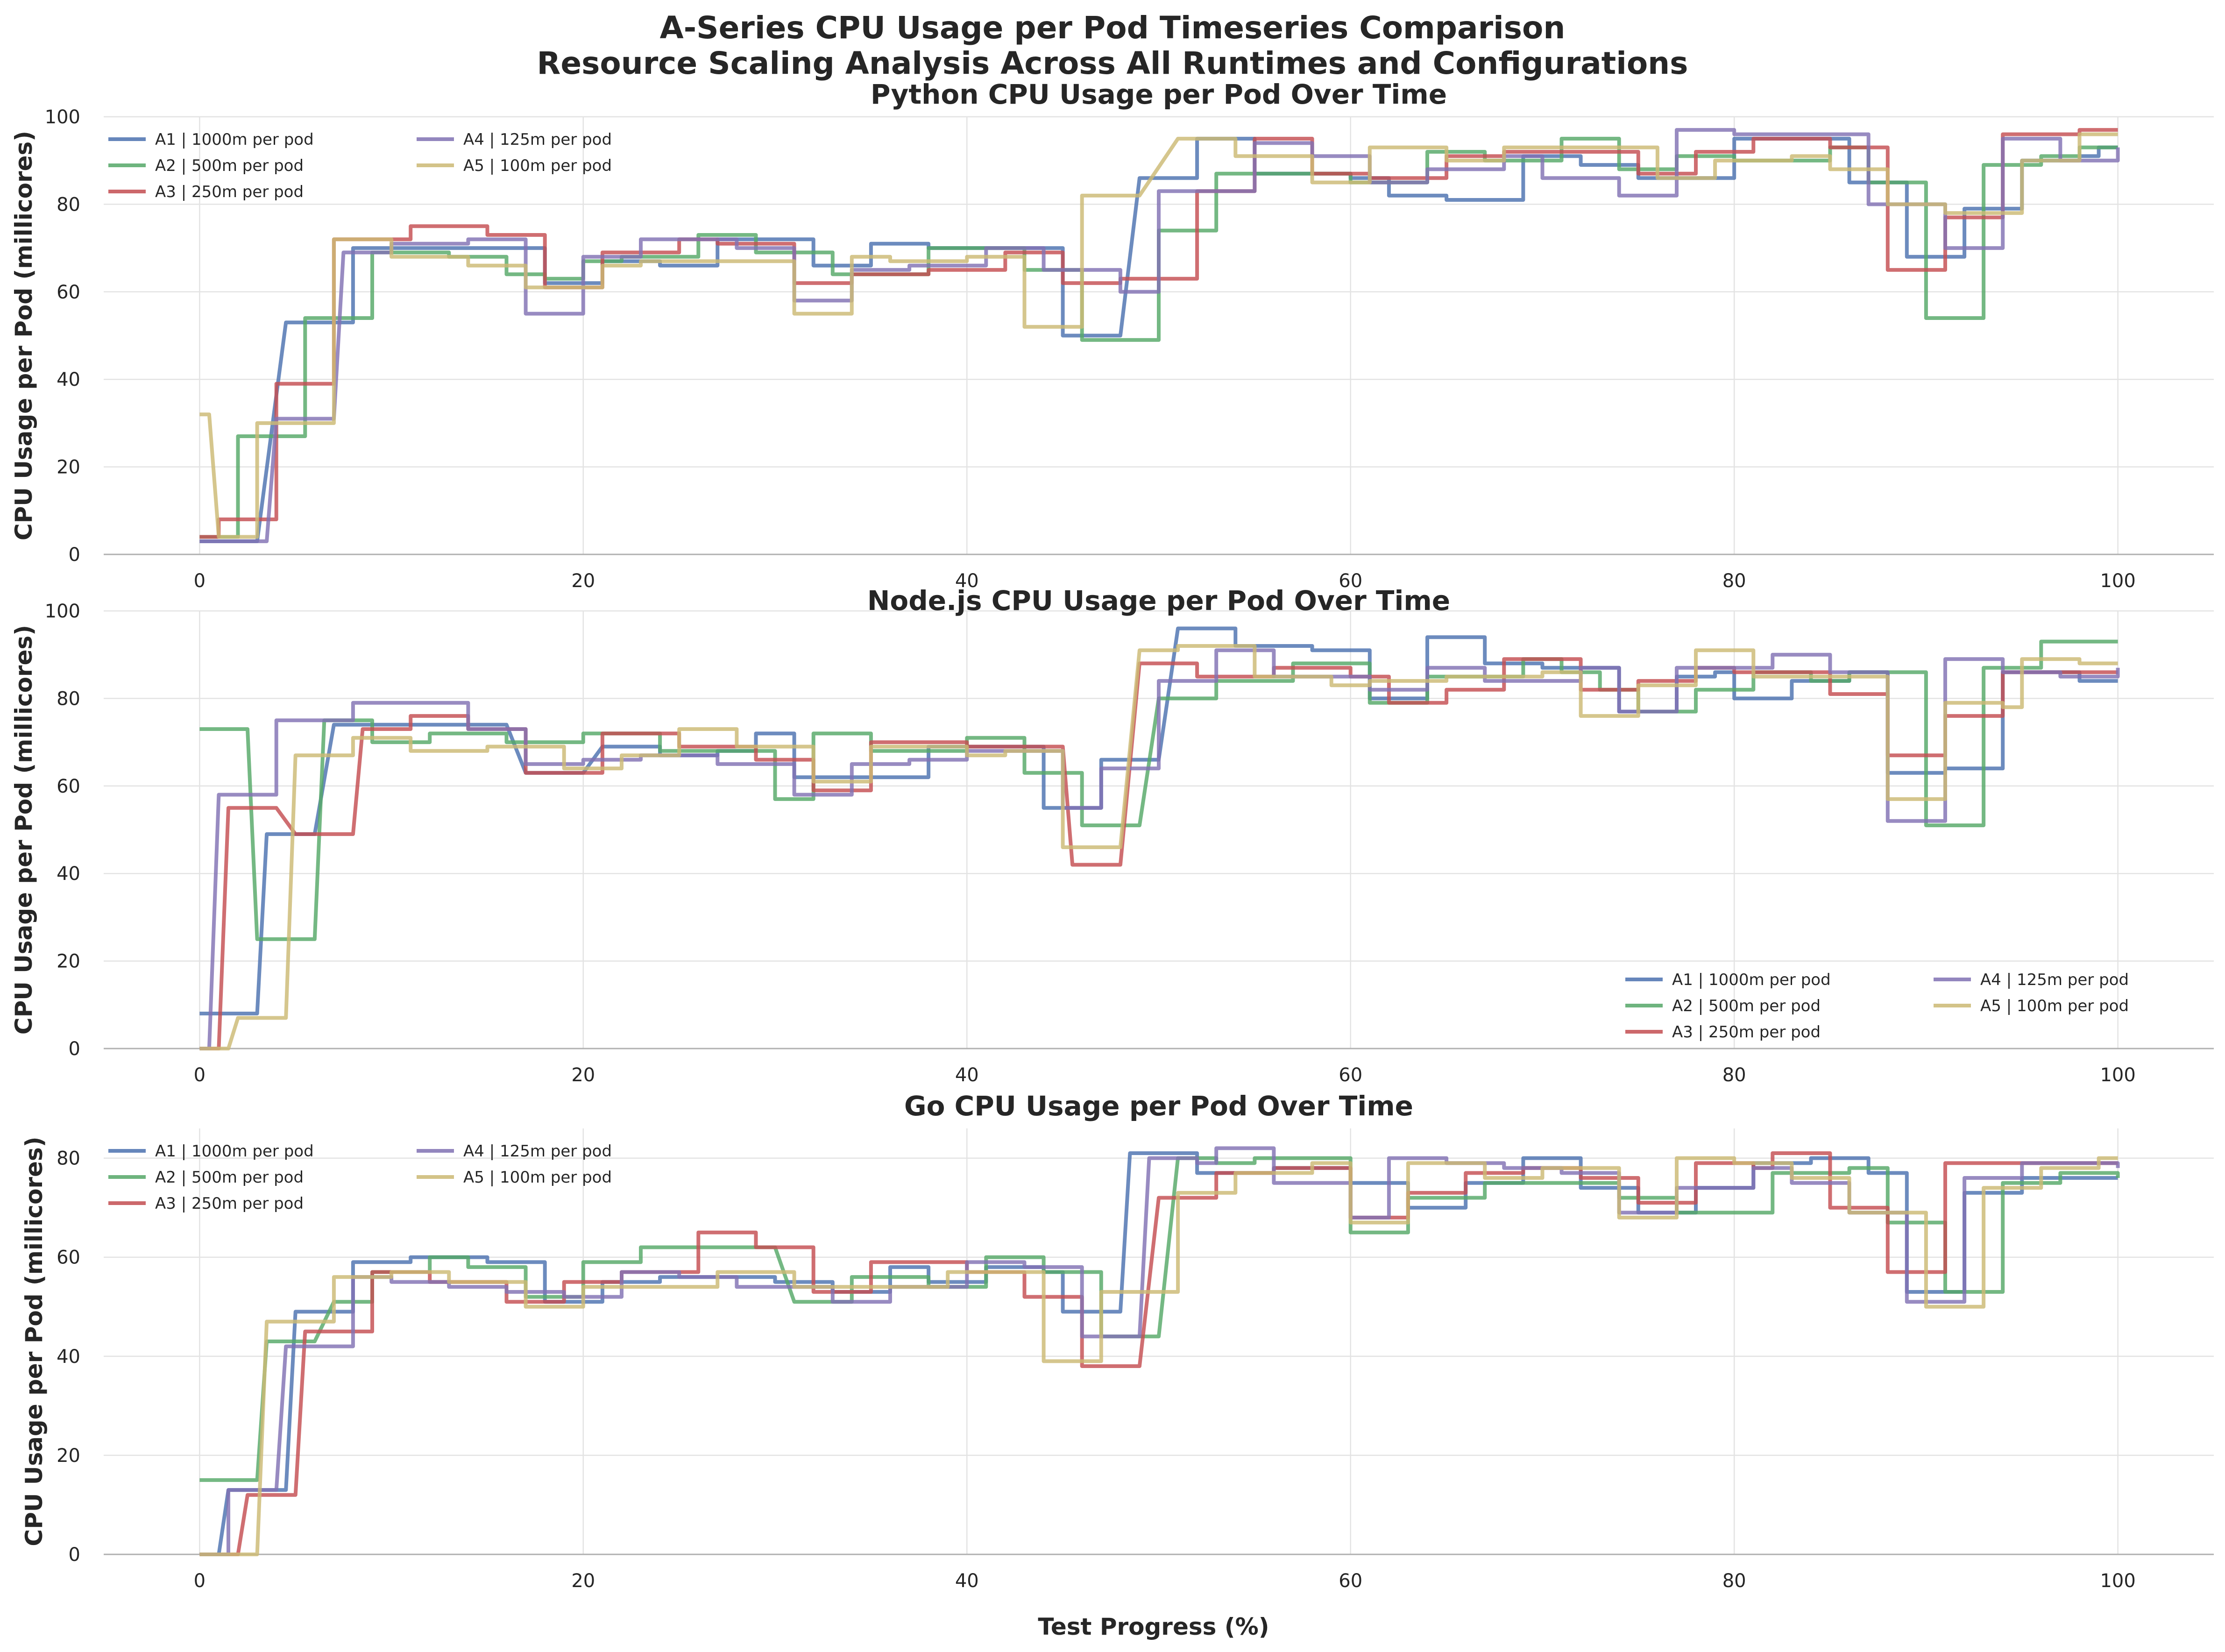 The image size is (2225, 1652). I want to click on panel-title: Node.js CPU Usage per Pod Over Time, so click(1158, 601).